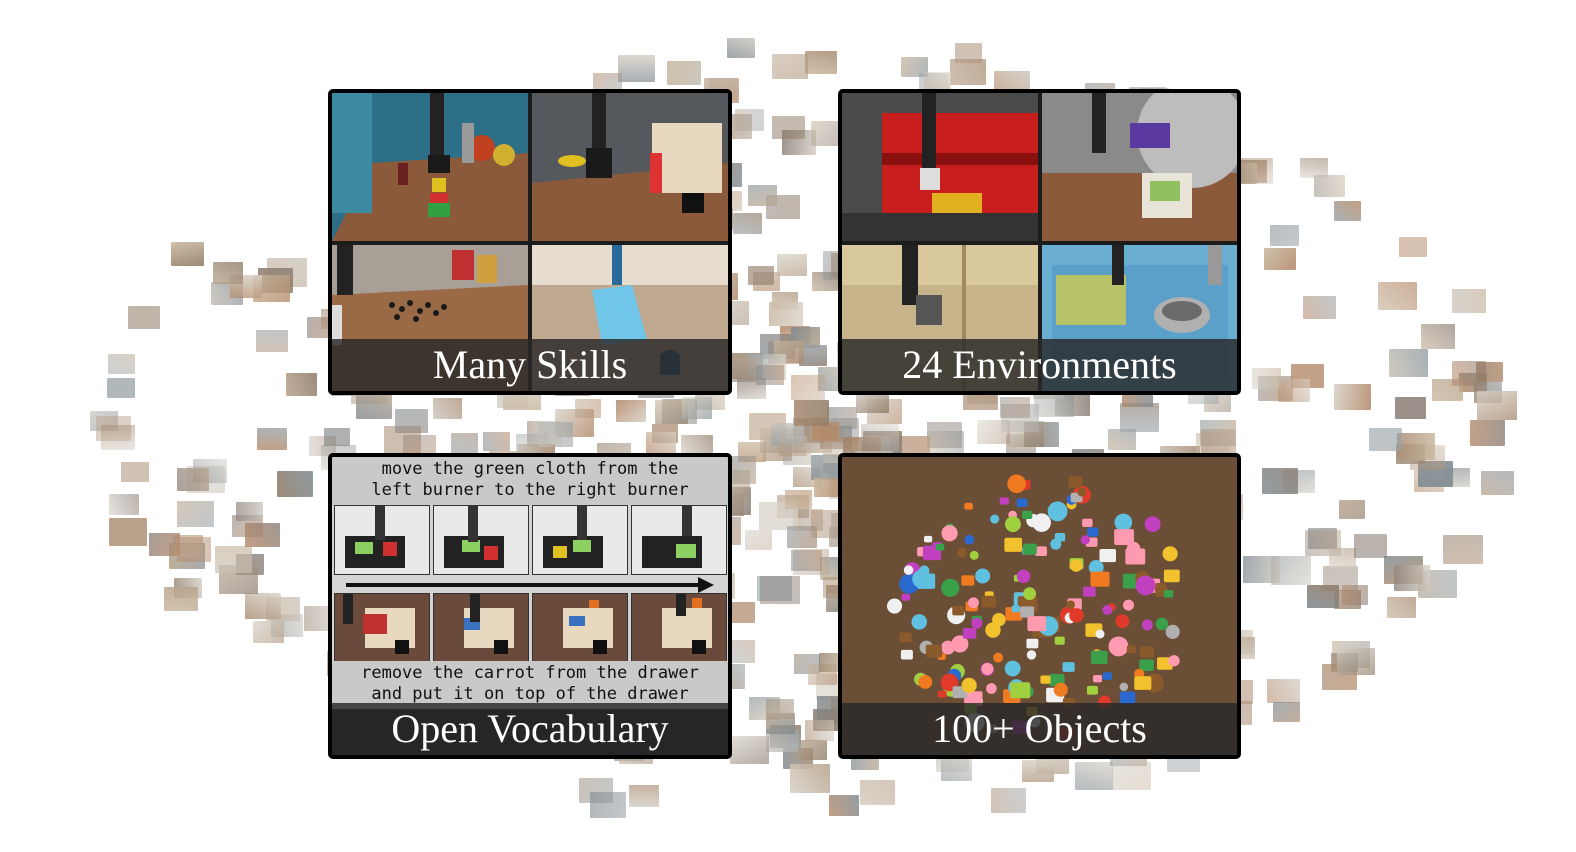 This screenshot has width=1576, height=852. I want to click on frames-area, so click(530, 584).